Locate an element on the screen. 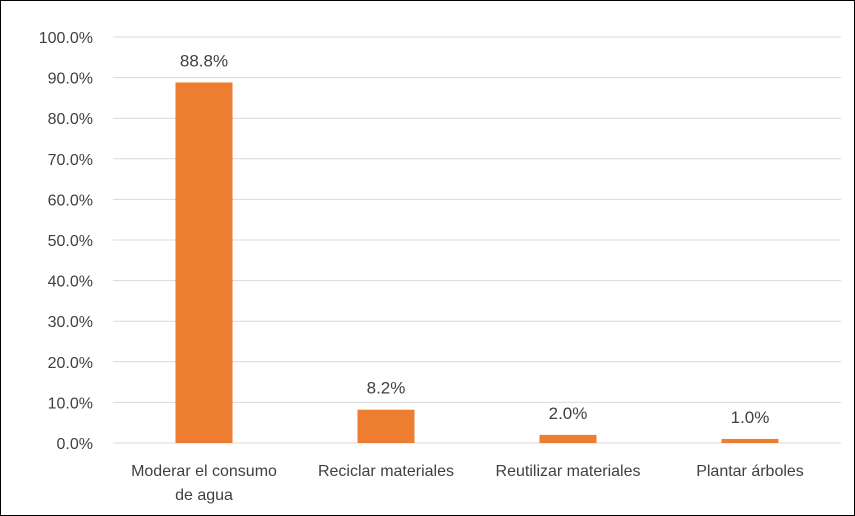 The image size is (855, 516). y-tick-label: 20.0% is located at coordinates (70, 363).